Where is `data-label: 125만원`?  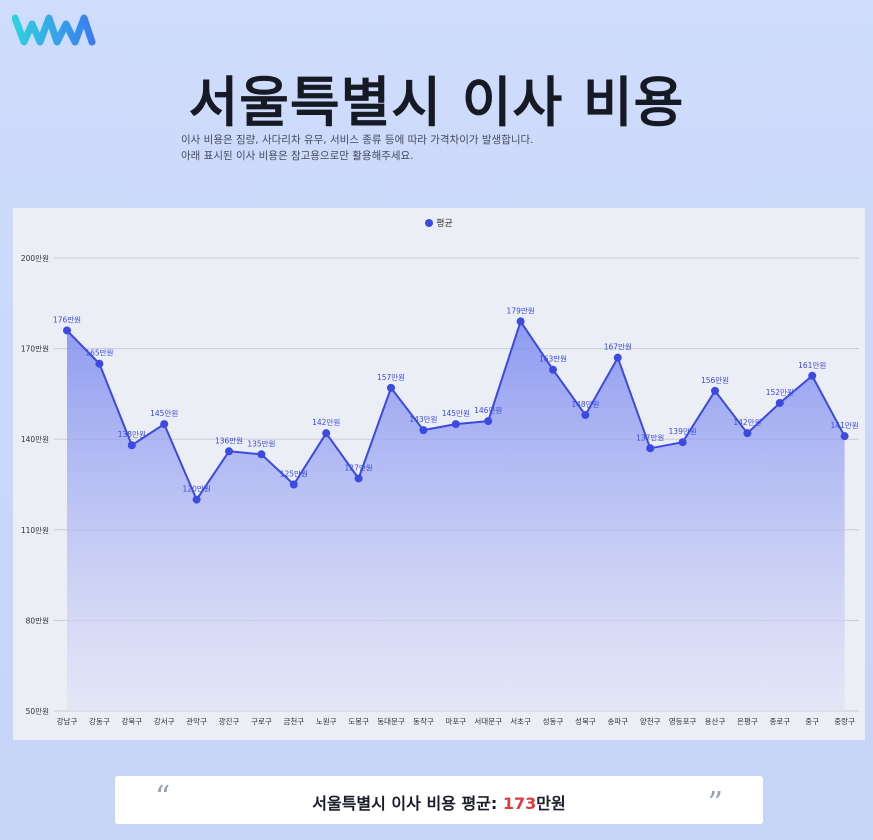 data-label: 125만원 is located at coordinates (294, 474).